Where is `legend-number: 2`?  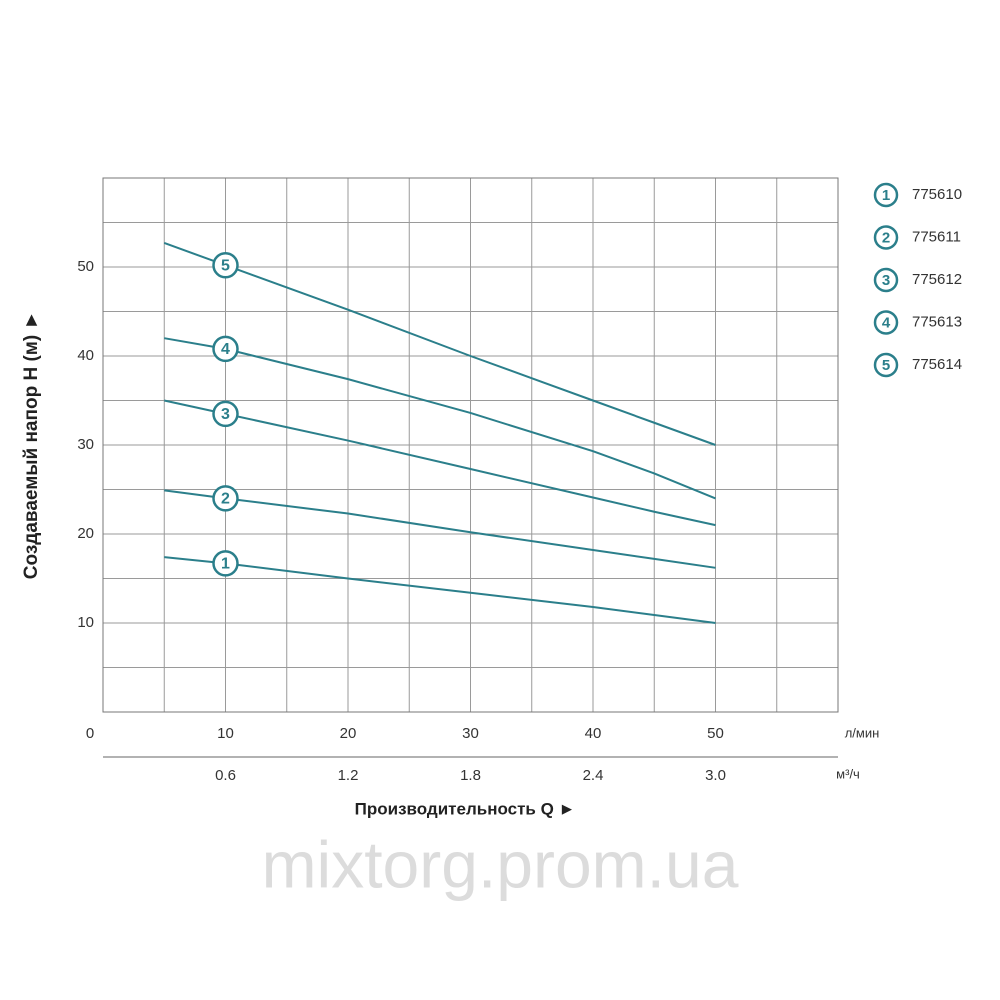 legend-number: 2 is located at coordinates (886, 237).